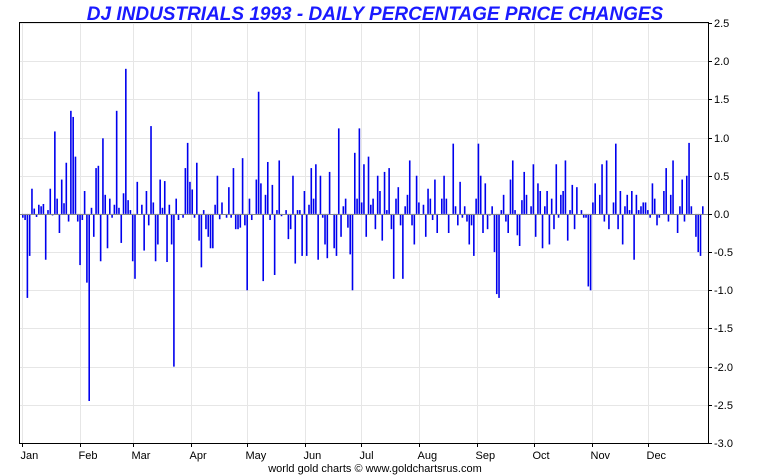 Image resolution: width=760 pixels, height=475 pixels. What do you see at coordinates (256, 456) in the screenshot?
I see `x-tick-label: May` at bounding box center [256, 456].